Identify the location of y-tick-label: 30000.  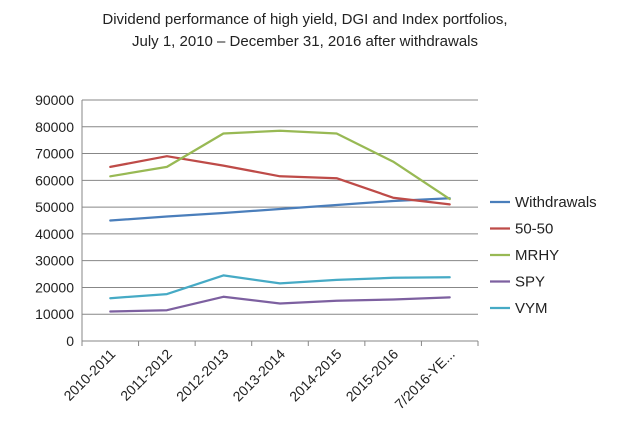
(54, 261).